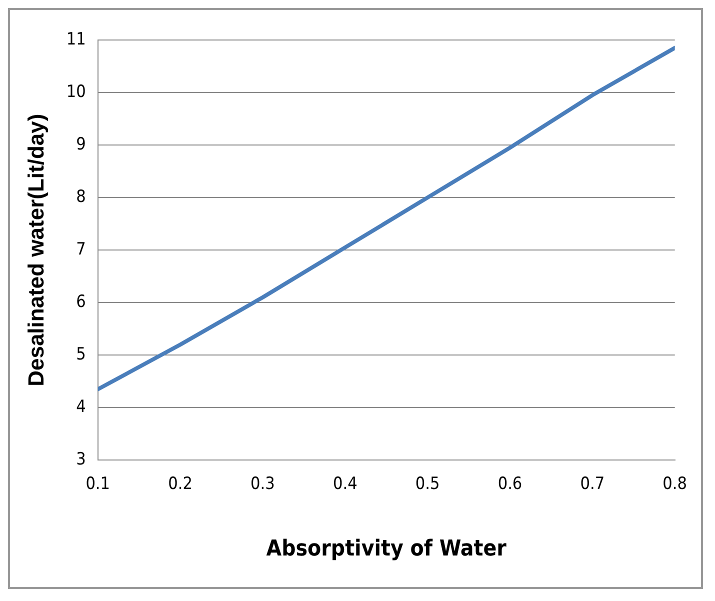  Describe the element at coordinates (76, 92) in the screenshot. I see `y-tick-label: 10` at that location.